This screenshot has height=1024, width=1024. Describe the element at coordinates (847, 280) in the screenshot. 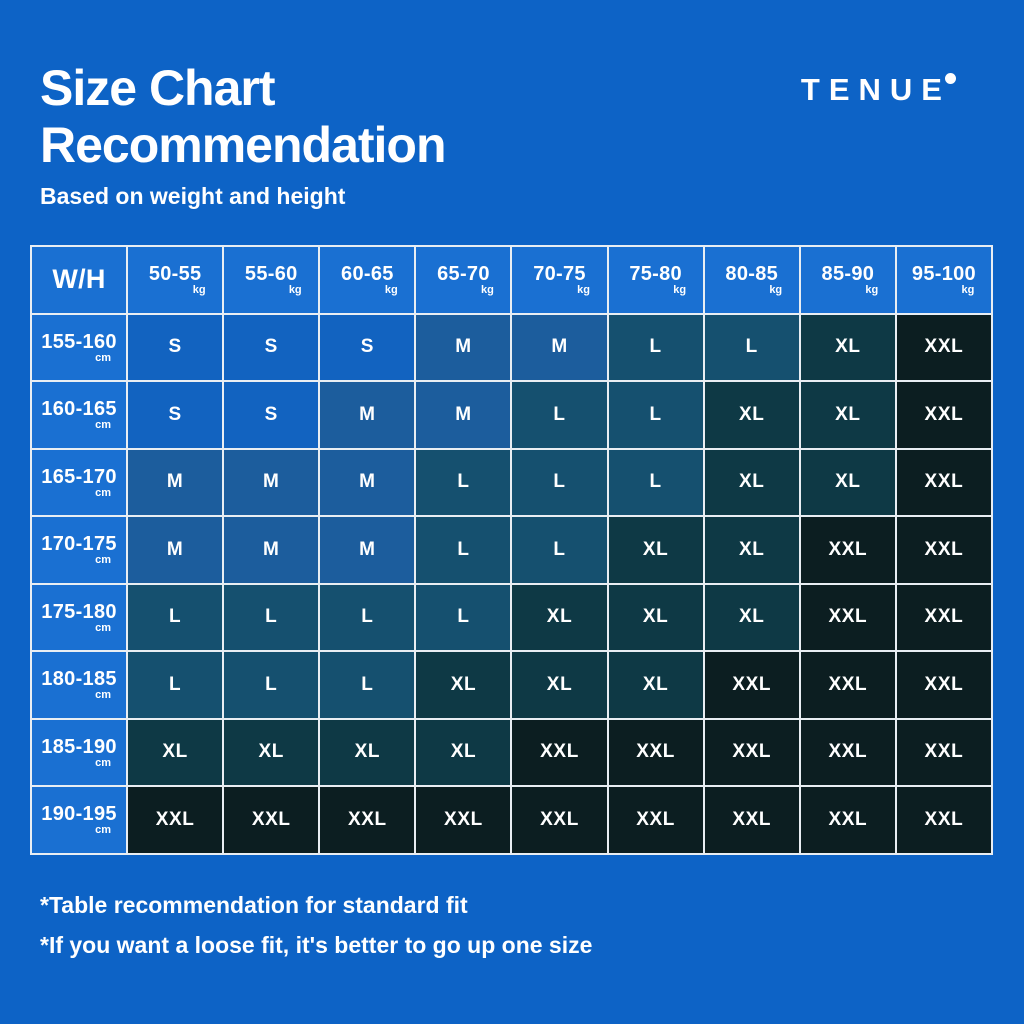

I see `weight-header-cell: 85-90 kg` at that location.